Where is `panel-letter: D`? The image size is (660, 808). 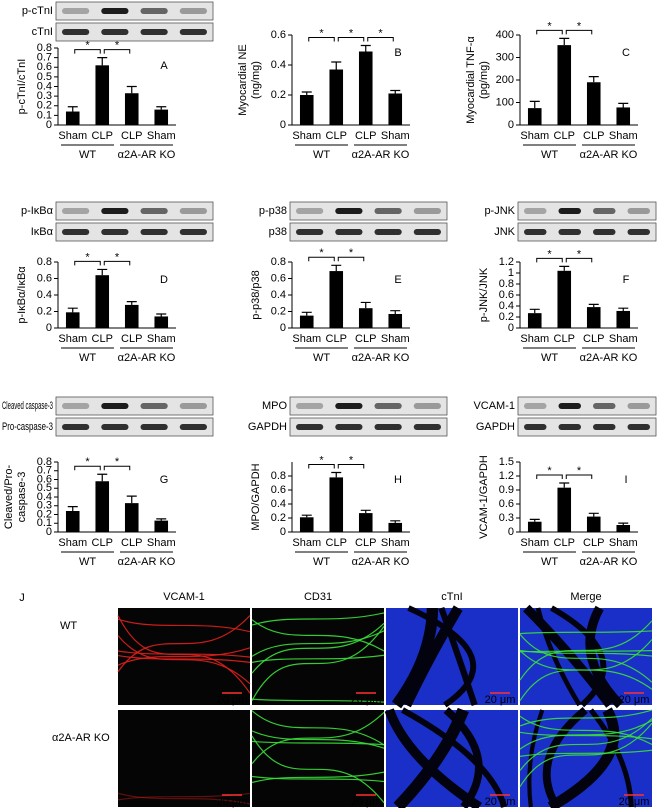
panel-letter: D is located at coordinates (164, 280).